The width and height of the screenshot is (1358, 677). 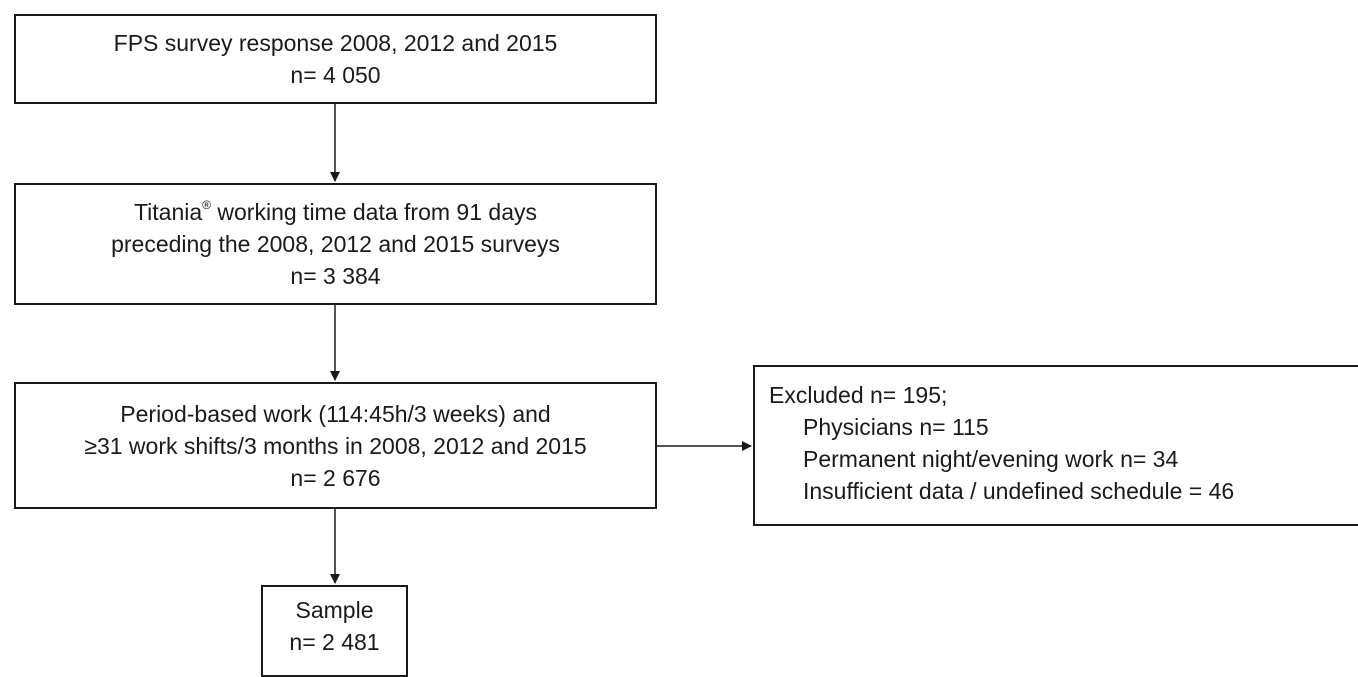 I want to click on period-based-work-count: n= 2 676, so click(x=335, y=477).